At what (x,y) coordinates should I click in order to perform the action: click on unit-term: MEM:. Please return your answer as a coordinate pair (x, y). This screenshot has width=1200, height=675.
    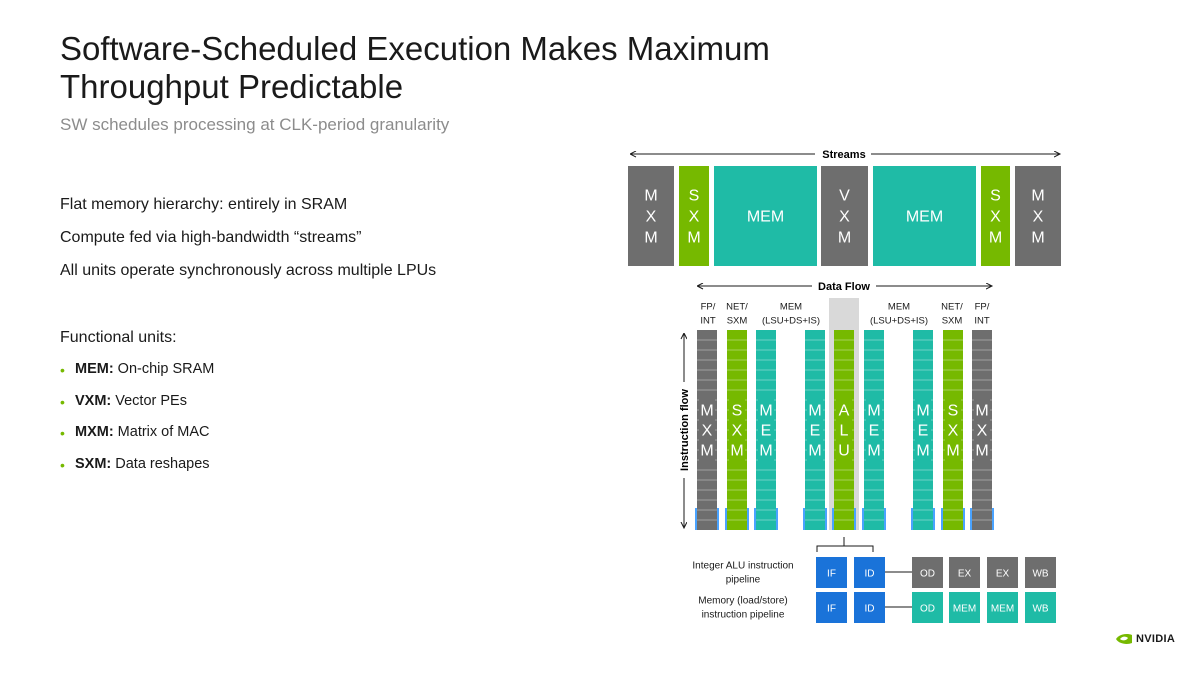
    Looking at the image, I should click on (94, 369).